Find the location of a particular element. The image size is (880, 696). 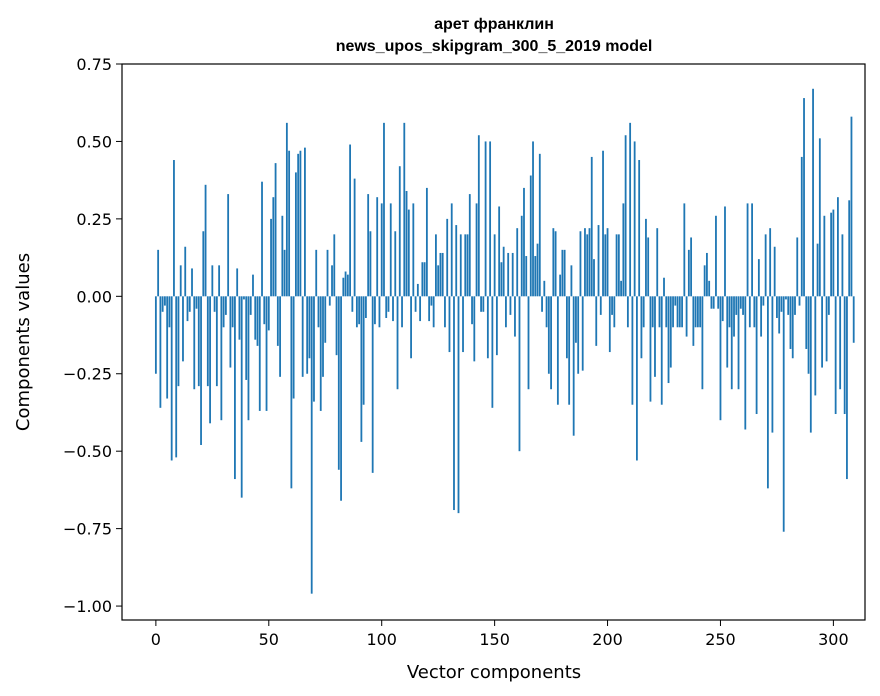

y-tick-label: 0.50 is located at coordinates (94, 141).